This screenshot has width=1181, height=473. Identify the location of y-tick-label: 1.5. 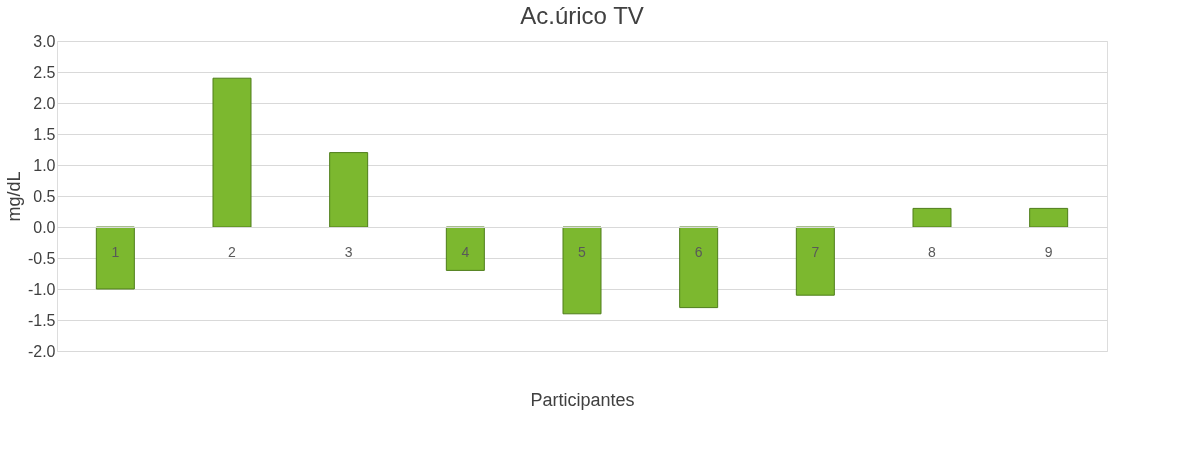
(44, 134).